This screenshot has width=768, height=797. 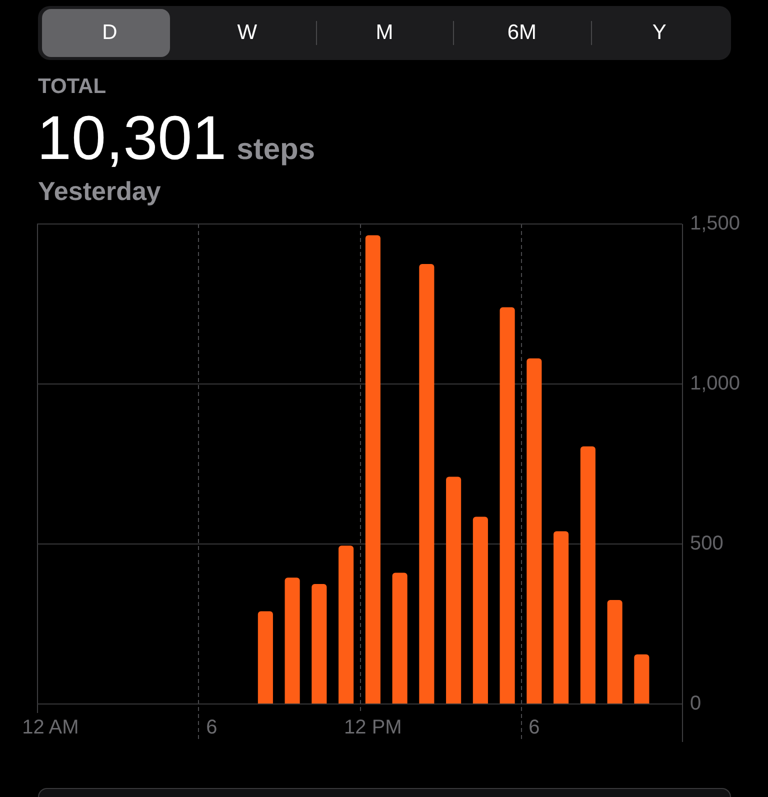 I want to click on y-tick-label: 500, so click(x=707, y=543).